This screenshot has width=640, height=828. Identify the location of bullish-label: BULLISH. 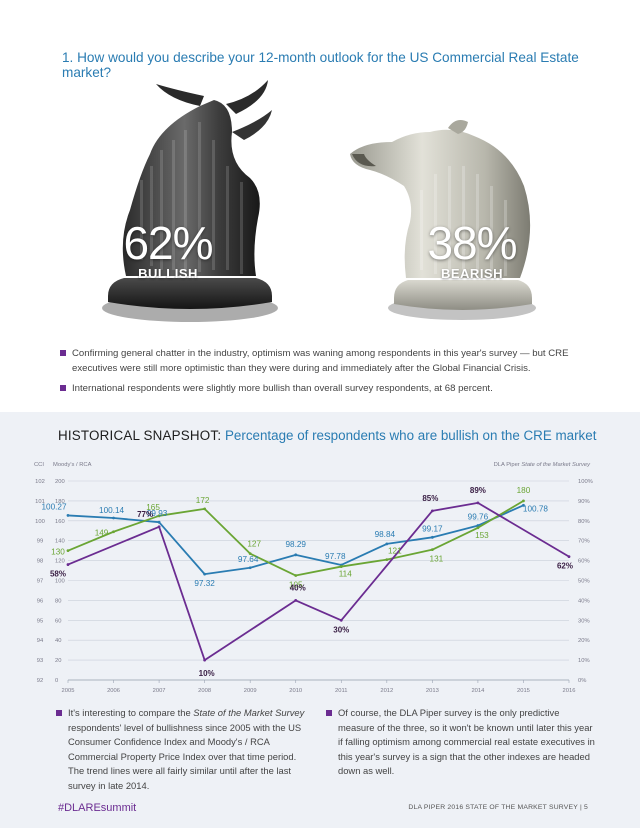
(168, 273).